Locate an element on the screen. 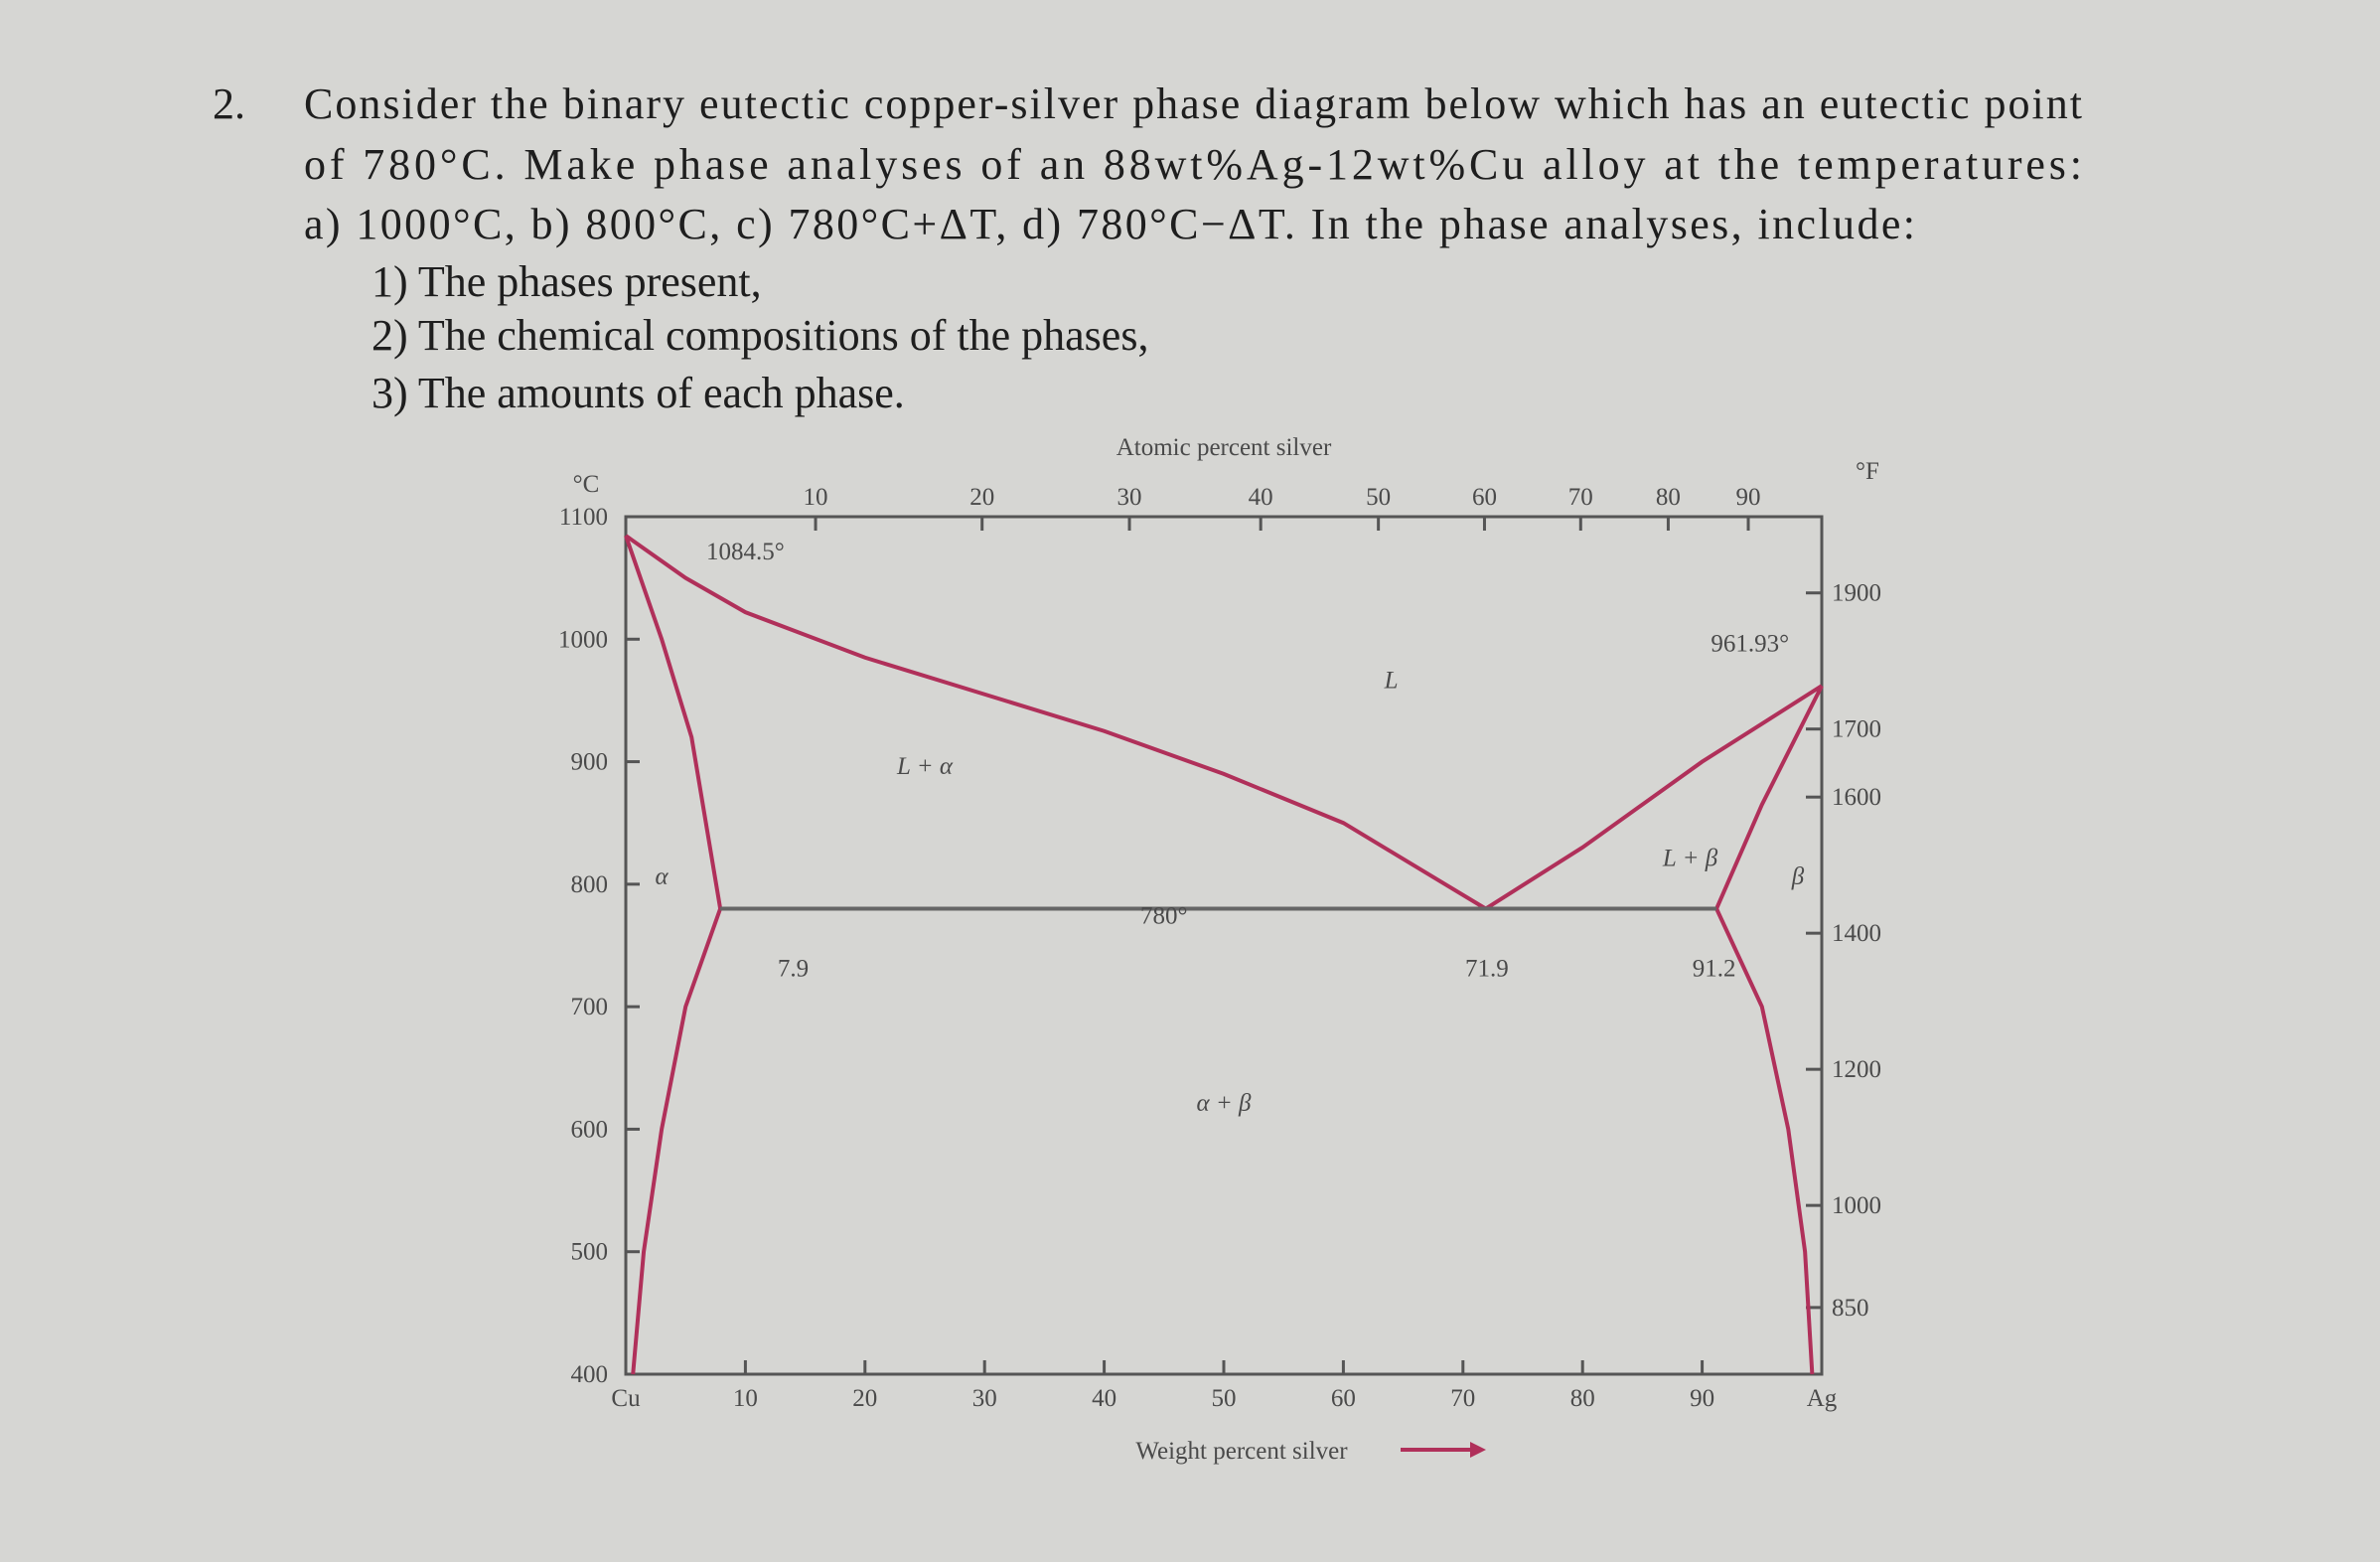 The width and height of the screenshot is (2380, 1562). x-tick-label: 80 is located at coordinates (1582, 1398).